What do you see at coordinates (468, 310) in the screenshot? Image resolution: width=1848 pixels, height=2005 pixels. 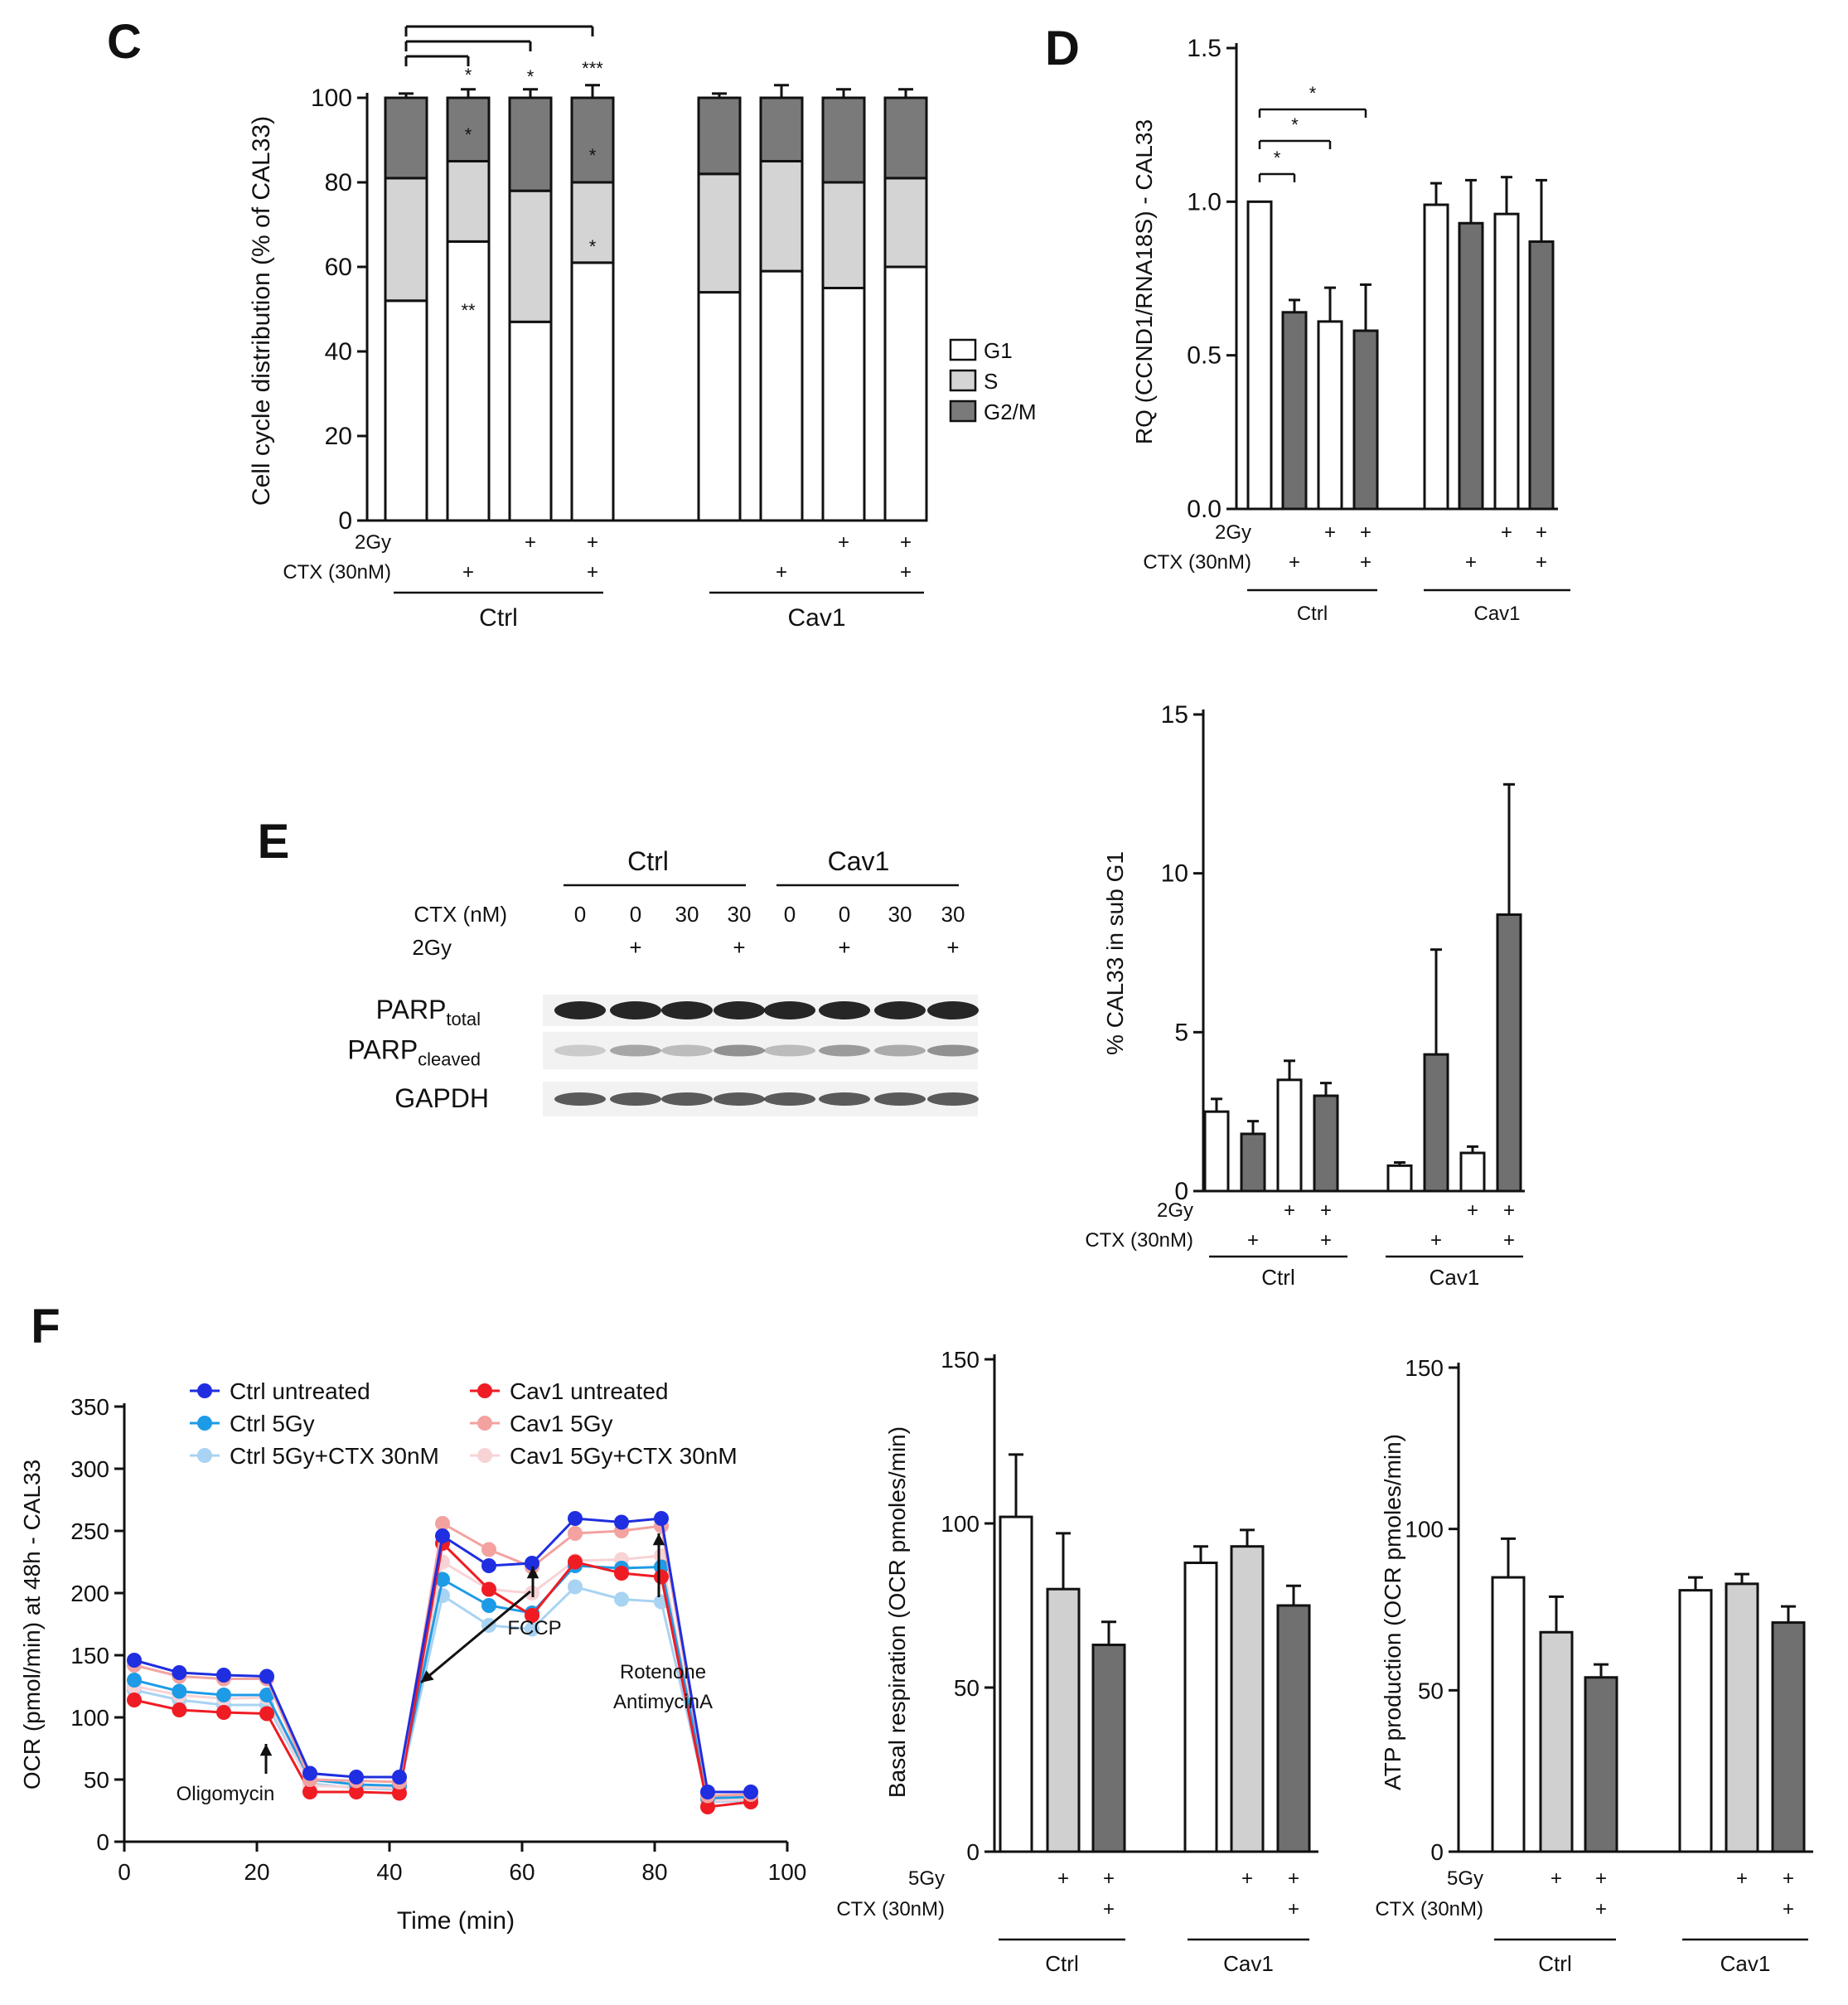 I see `significance-star: **` at bounding box center [468, 310].